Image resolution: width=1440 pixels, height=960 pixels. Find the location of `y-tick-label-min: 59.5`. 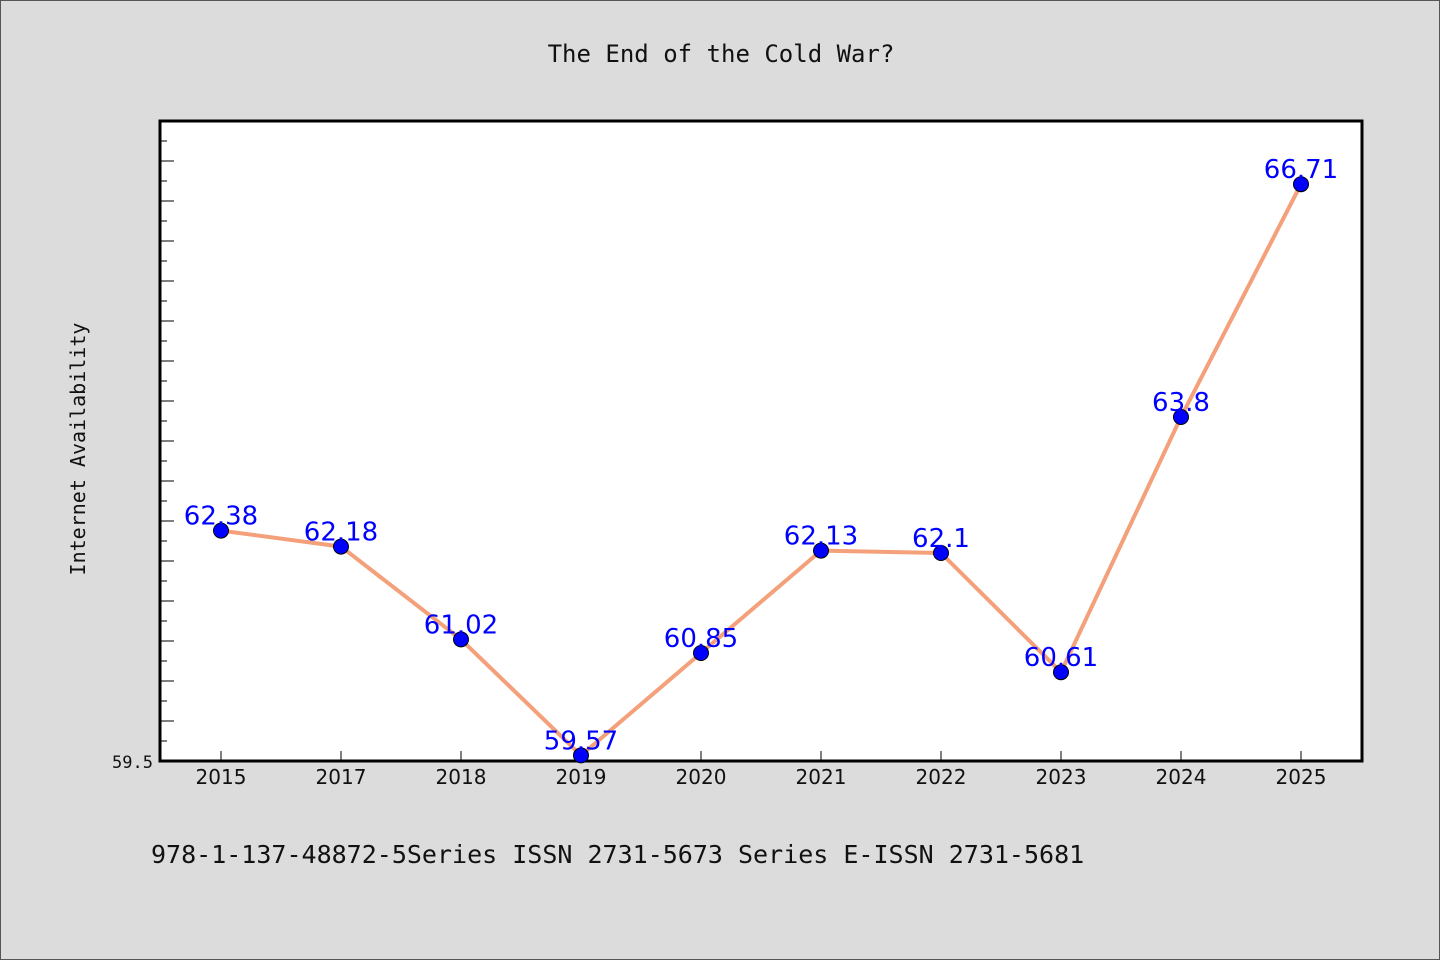

y-tick-label-min: 59.5 is located at coordinates (132, 763).